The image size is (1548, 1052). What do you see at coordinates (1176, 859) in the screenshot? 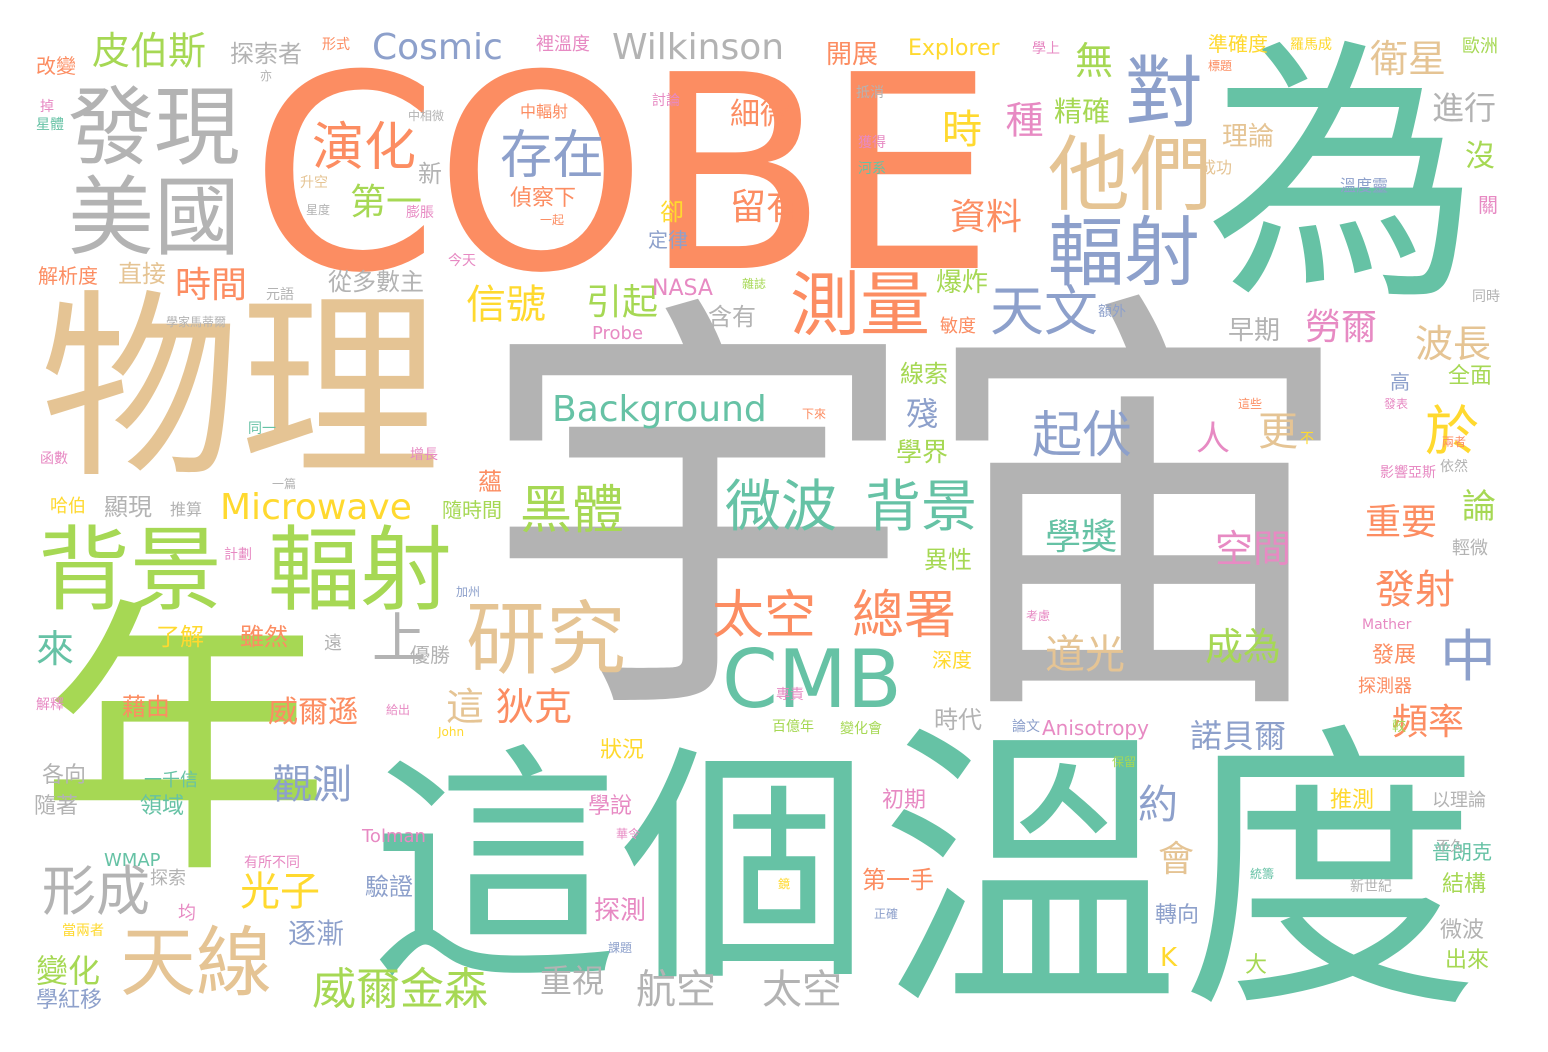
I see `word-cloud-word: 會` at bounding box center [1176, 859].